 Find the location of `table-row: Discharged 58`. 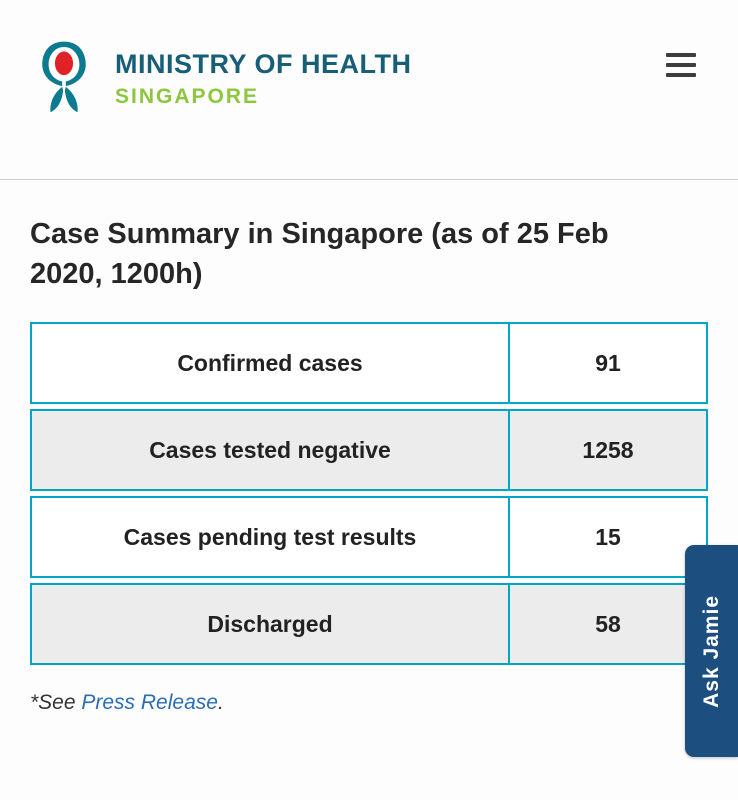

table-row: Discharged 58 is located at coordinates (369, 624).